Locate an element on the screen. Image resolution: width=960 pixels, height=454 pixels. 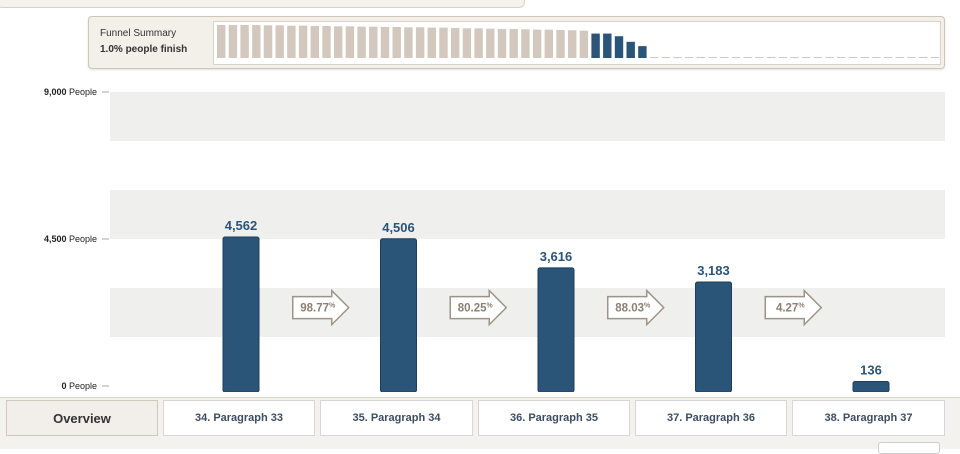
funnel-sparkline is located at coordinates (577, 43).